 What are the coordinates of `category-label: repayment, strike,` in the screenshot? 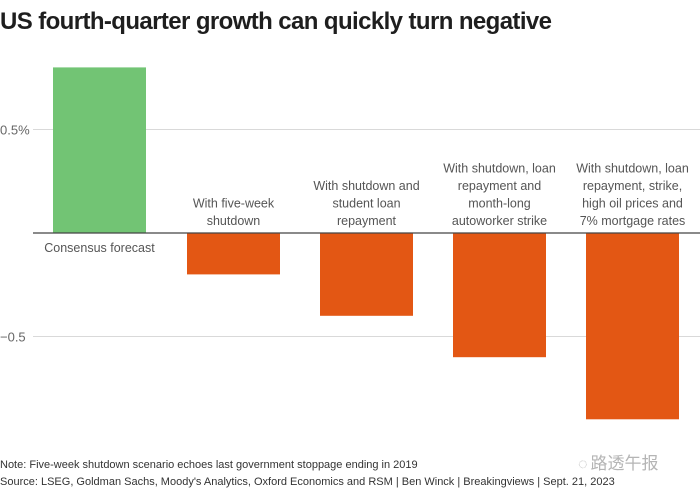 It's located at (632, 186).